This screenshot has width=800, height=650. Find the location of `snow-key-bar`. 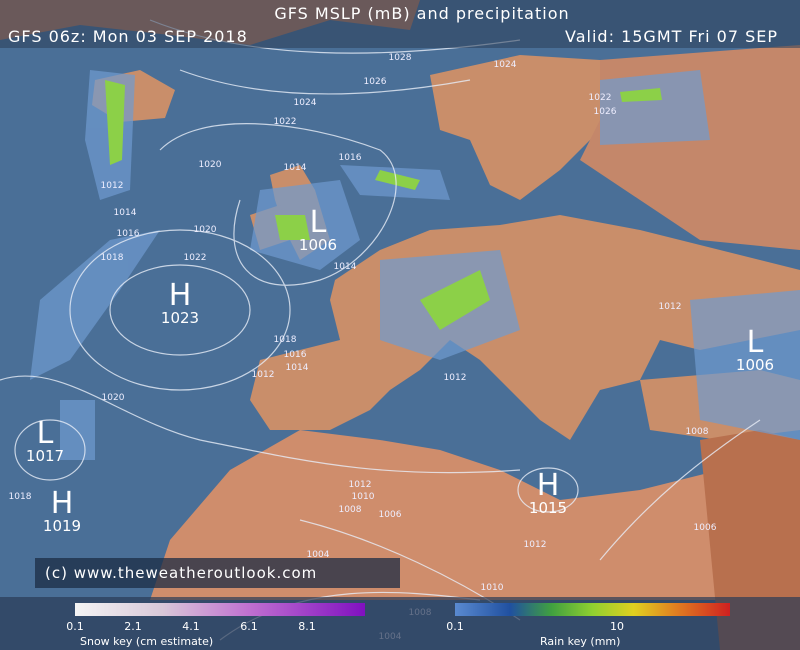

snow-key-bar is located at coordinates (220, 609).